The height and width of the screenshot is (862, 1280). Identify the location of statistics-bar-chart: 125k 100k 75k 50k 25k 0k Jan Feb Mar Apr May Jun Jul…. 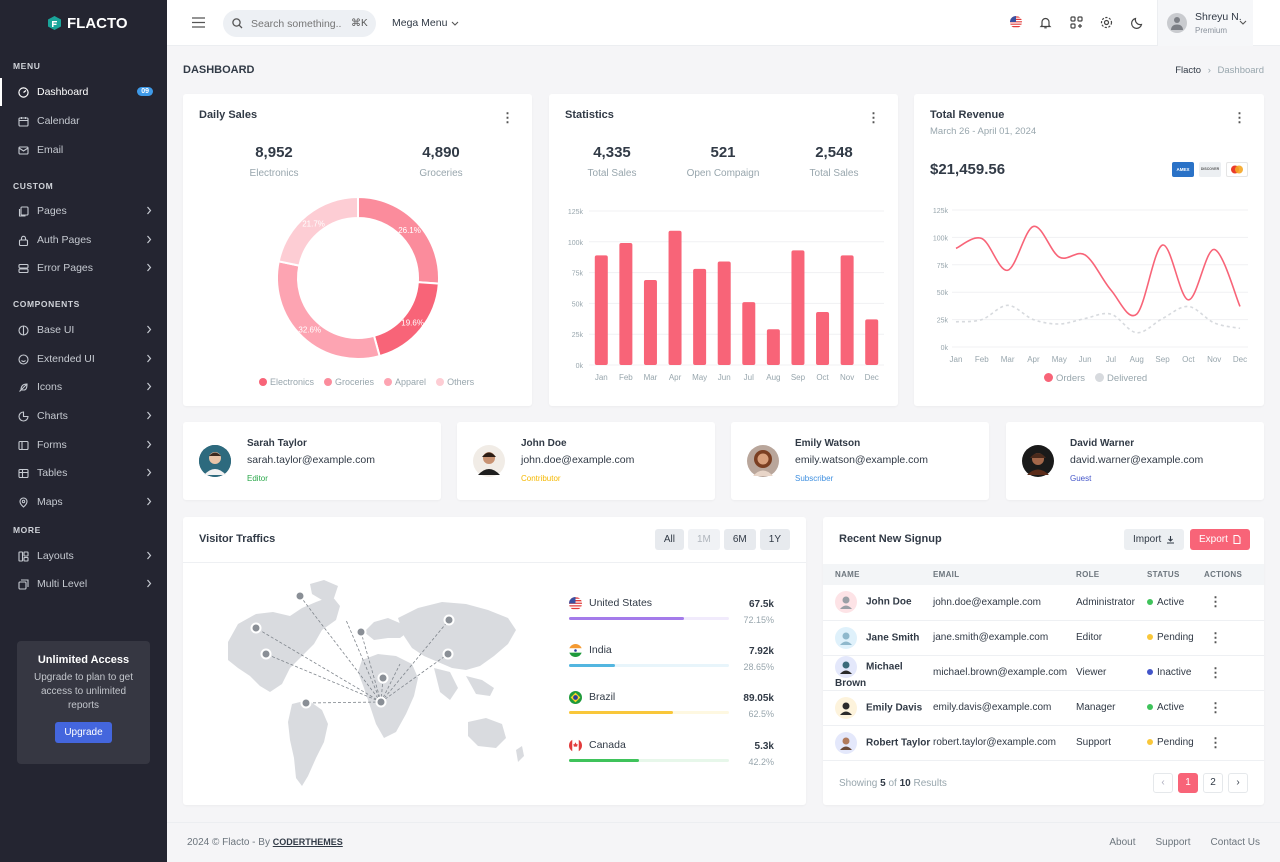
(726, 295).